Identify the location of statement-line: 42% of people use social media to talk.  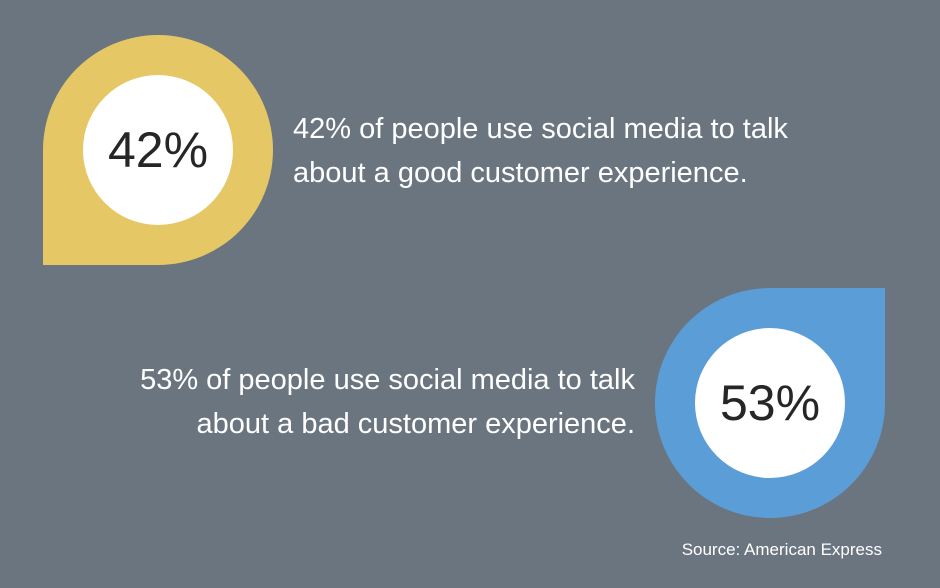
(540, 129).